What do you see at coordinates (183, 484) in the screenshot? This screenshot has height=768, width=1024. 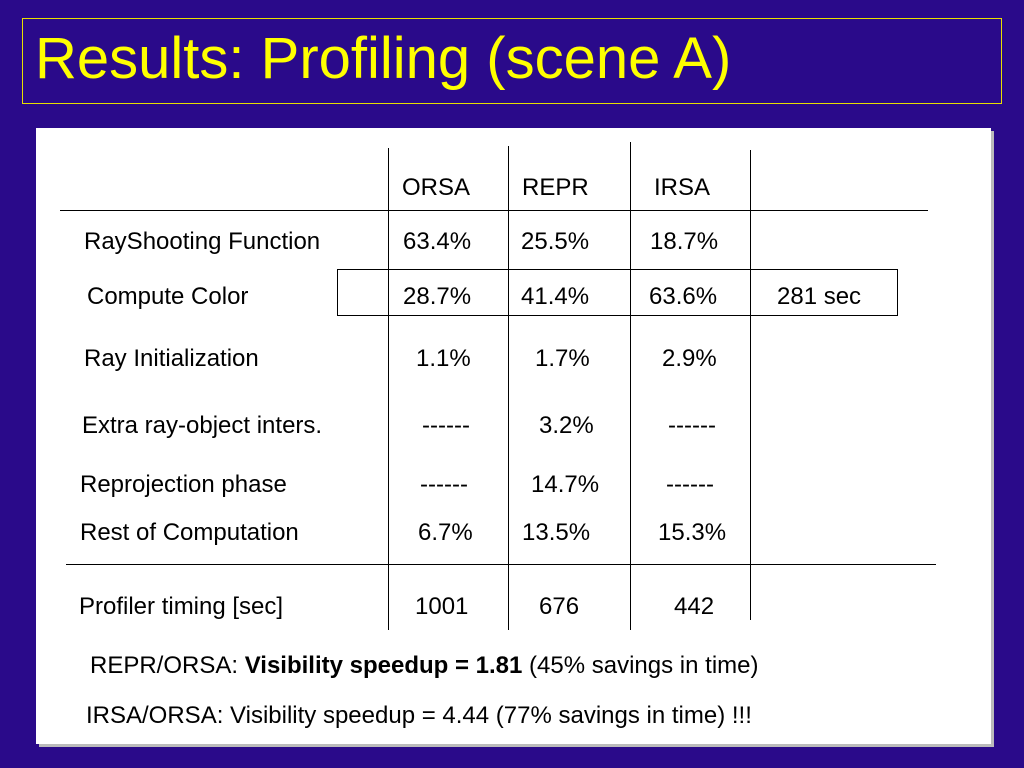 I see `row-label: Reprojection phase` at bounding box center [183, 484].